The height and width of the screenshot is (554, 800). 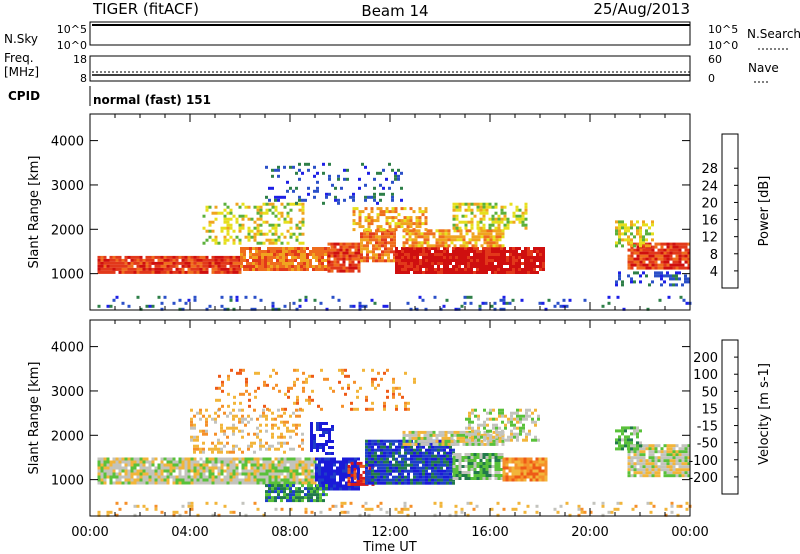 I want to click on freq-unit: [MHz], so click(x=21, y=72).